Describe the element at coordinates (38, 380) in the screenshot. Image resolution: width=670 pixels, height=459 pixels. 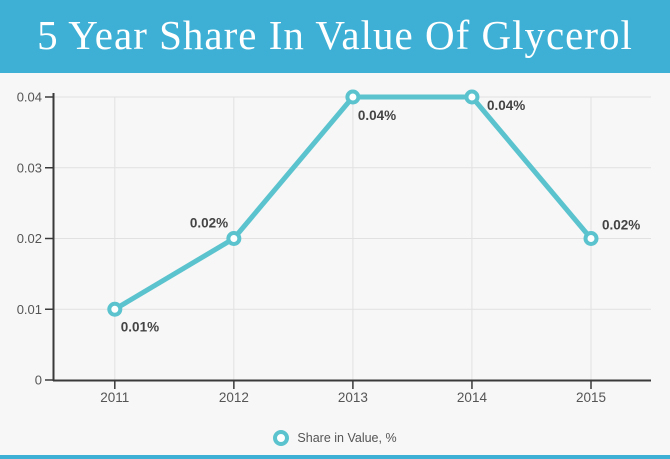
I see `y-tick-label: 0` at that location.